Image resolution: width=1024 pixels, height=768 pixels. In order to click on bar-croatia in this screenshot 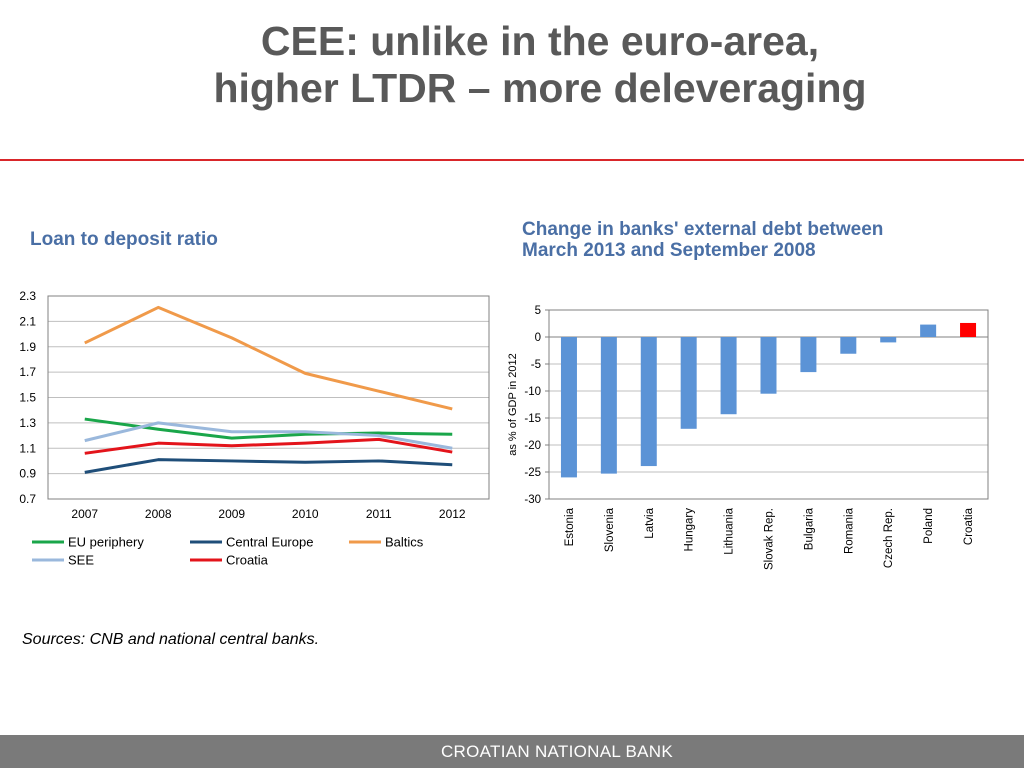, I will do `click(968, 329)`.